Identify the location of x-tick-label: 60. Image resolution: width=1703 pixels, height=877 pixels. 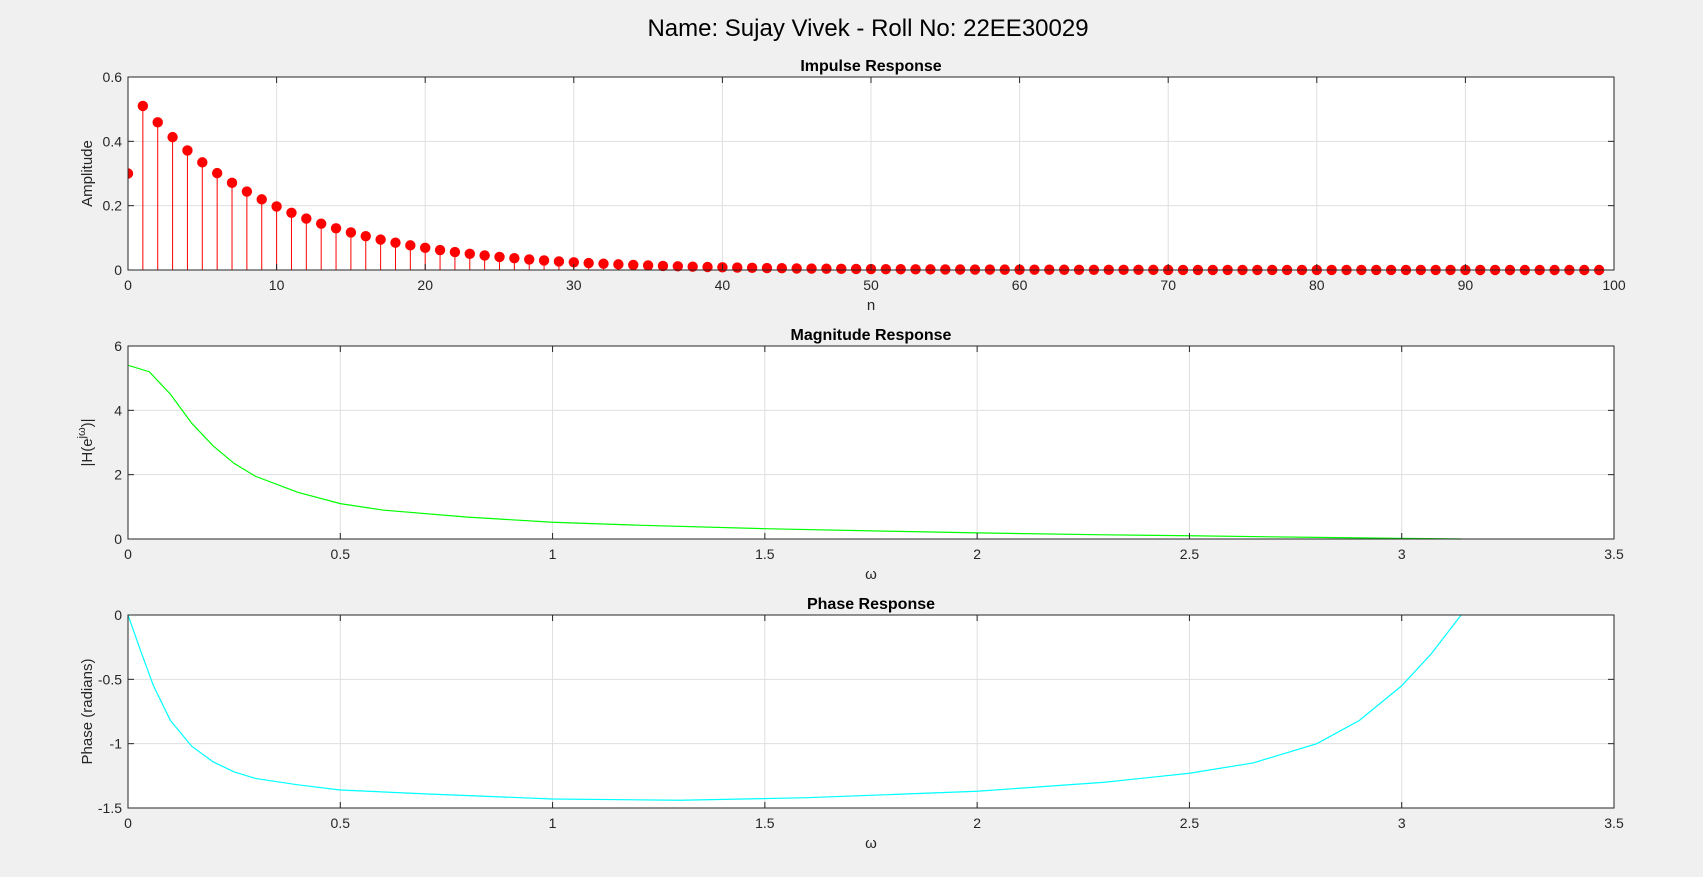
(1020, 285).